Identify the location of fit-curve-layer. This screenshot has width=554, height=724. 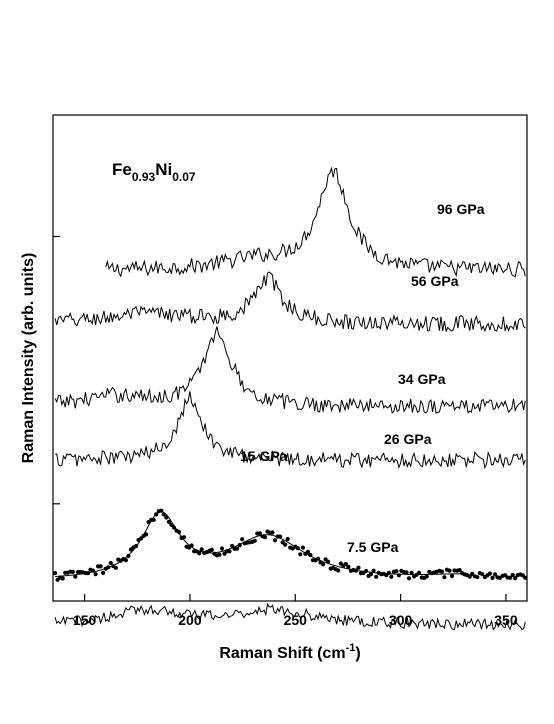
(260, 544).